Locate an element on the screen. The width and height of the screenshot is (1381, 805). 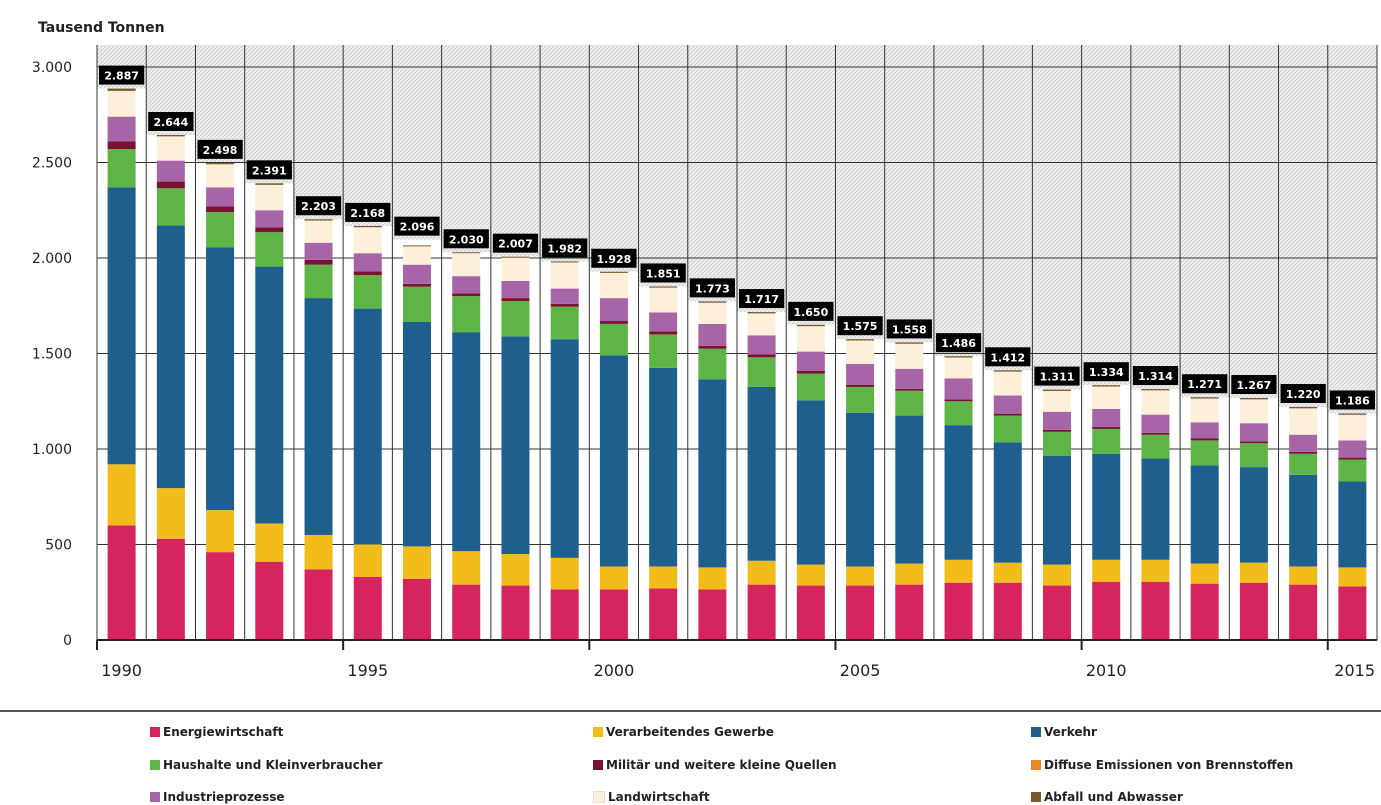
y-tick-label: 3.000 is located at coordinates (52, 68).